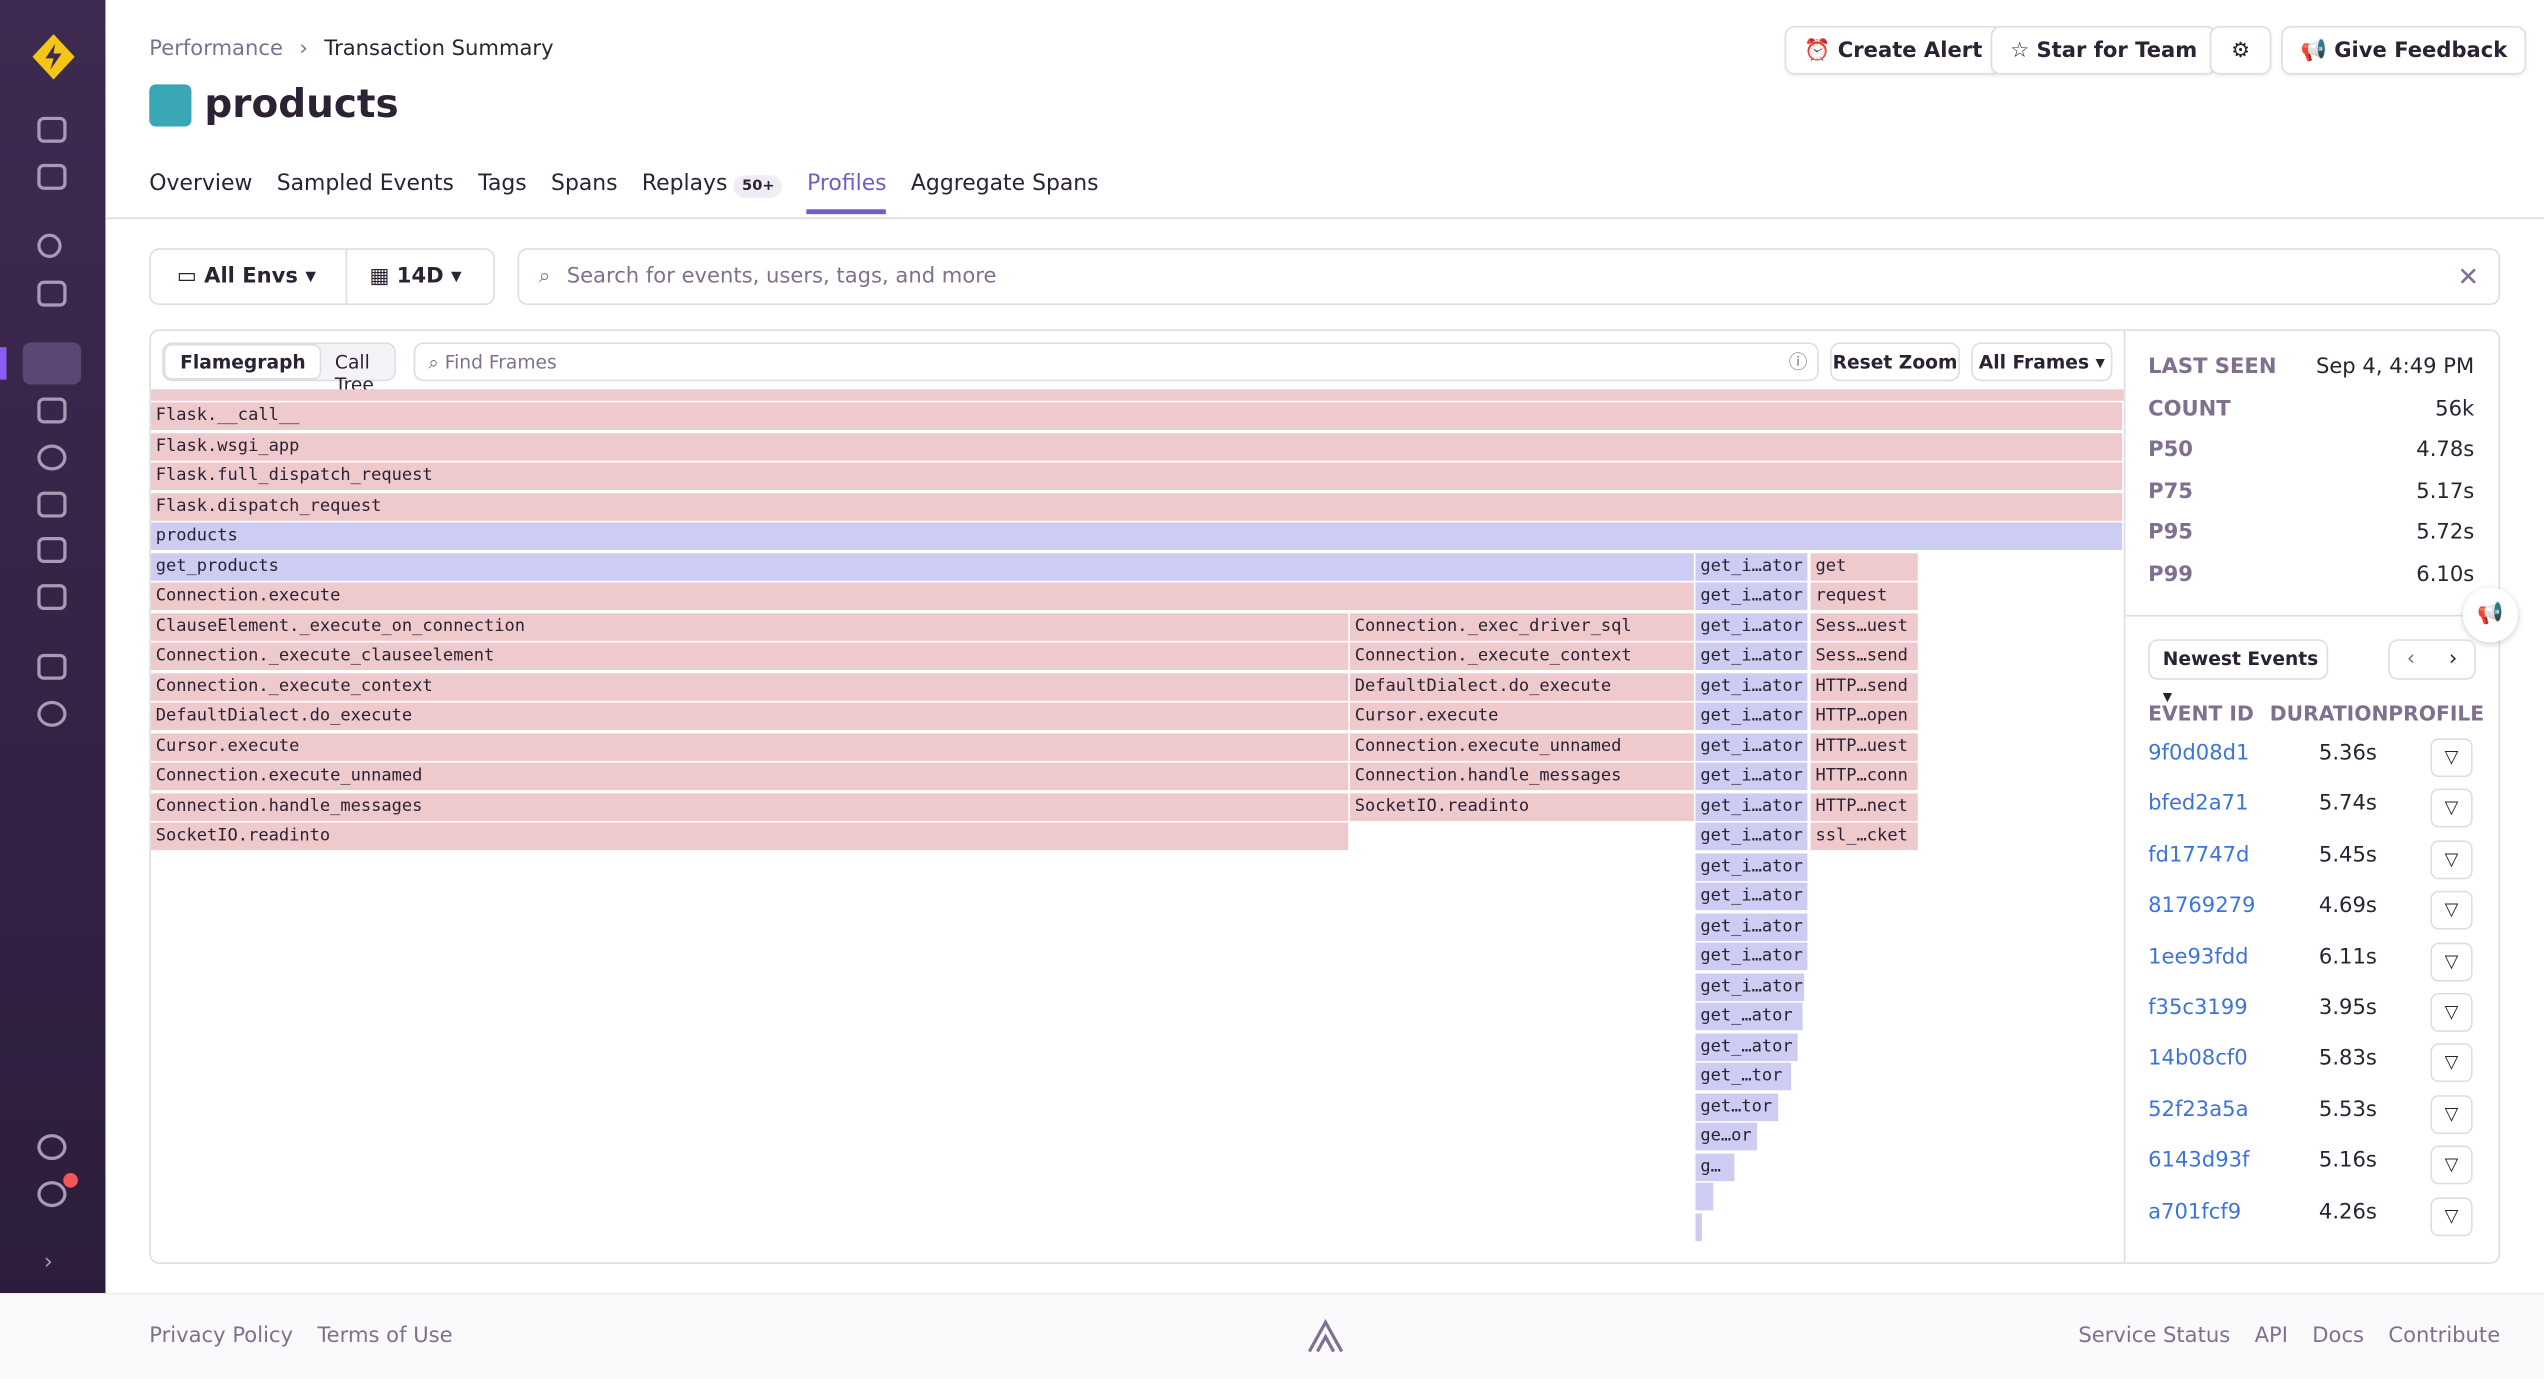 This screenshot has width=2544, height=1379. What do you see at coordinates (1136, 506) in the screenshot?
I see `frame: Flask.dispatch_request` at bounding box center [1136, 506].